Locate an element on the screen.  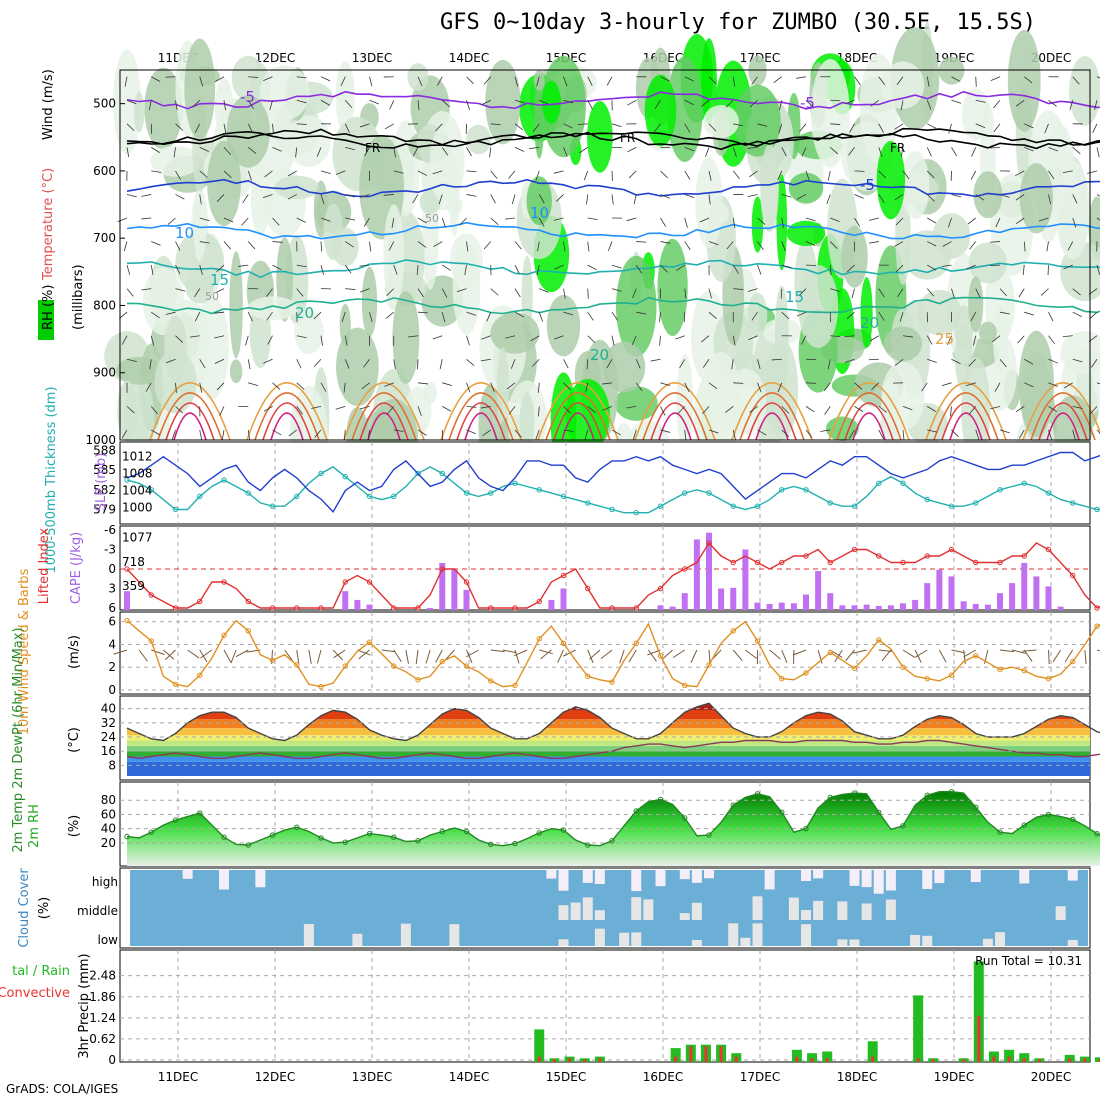
rh-contour-label: 50 is located at coordinates (432, 218).